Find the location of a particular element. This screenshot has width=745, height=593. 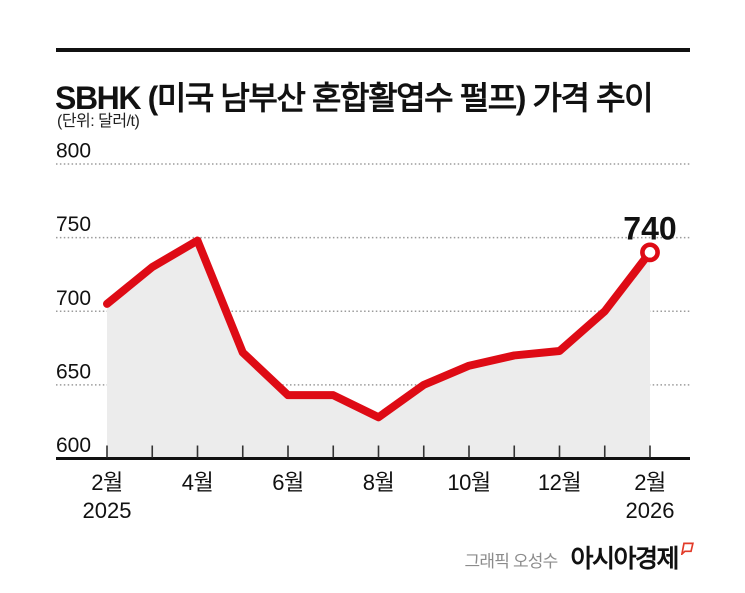

last-value-label: 740 is located at coordinates (649, 228).